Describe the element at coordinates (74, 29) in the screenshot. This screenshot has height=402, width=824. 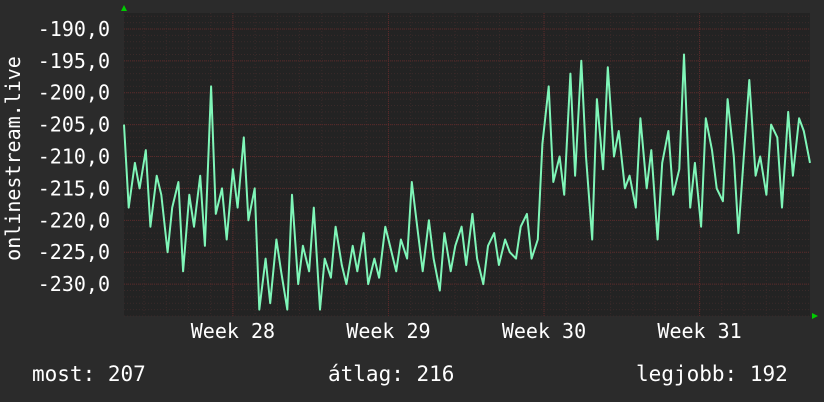
I see `y-tick-label: -190,0` at that location.